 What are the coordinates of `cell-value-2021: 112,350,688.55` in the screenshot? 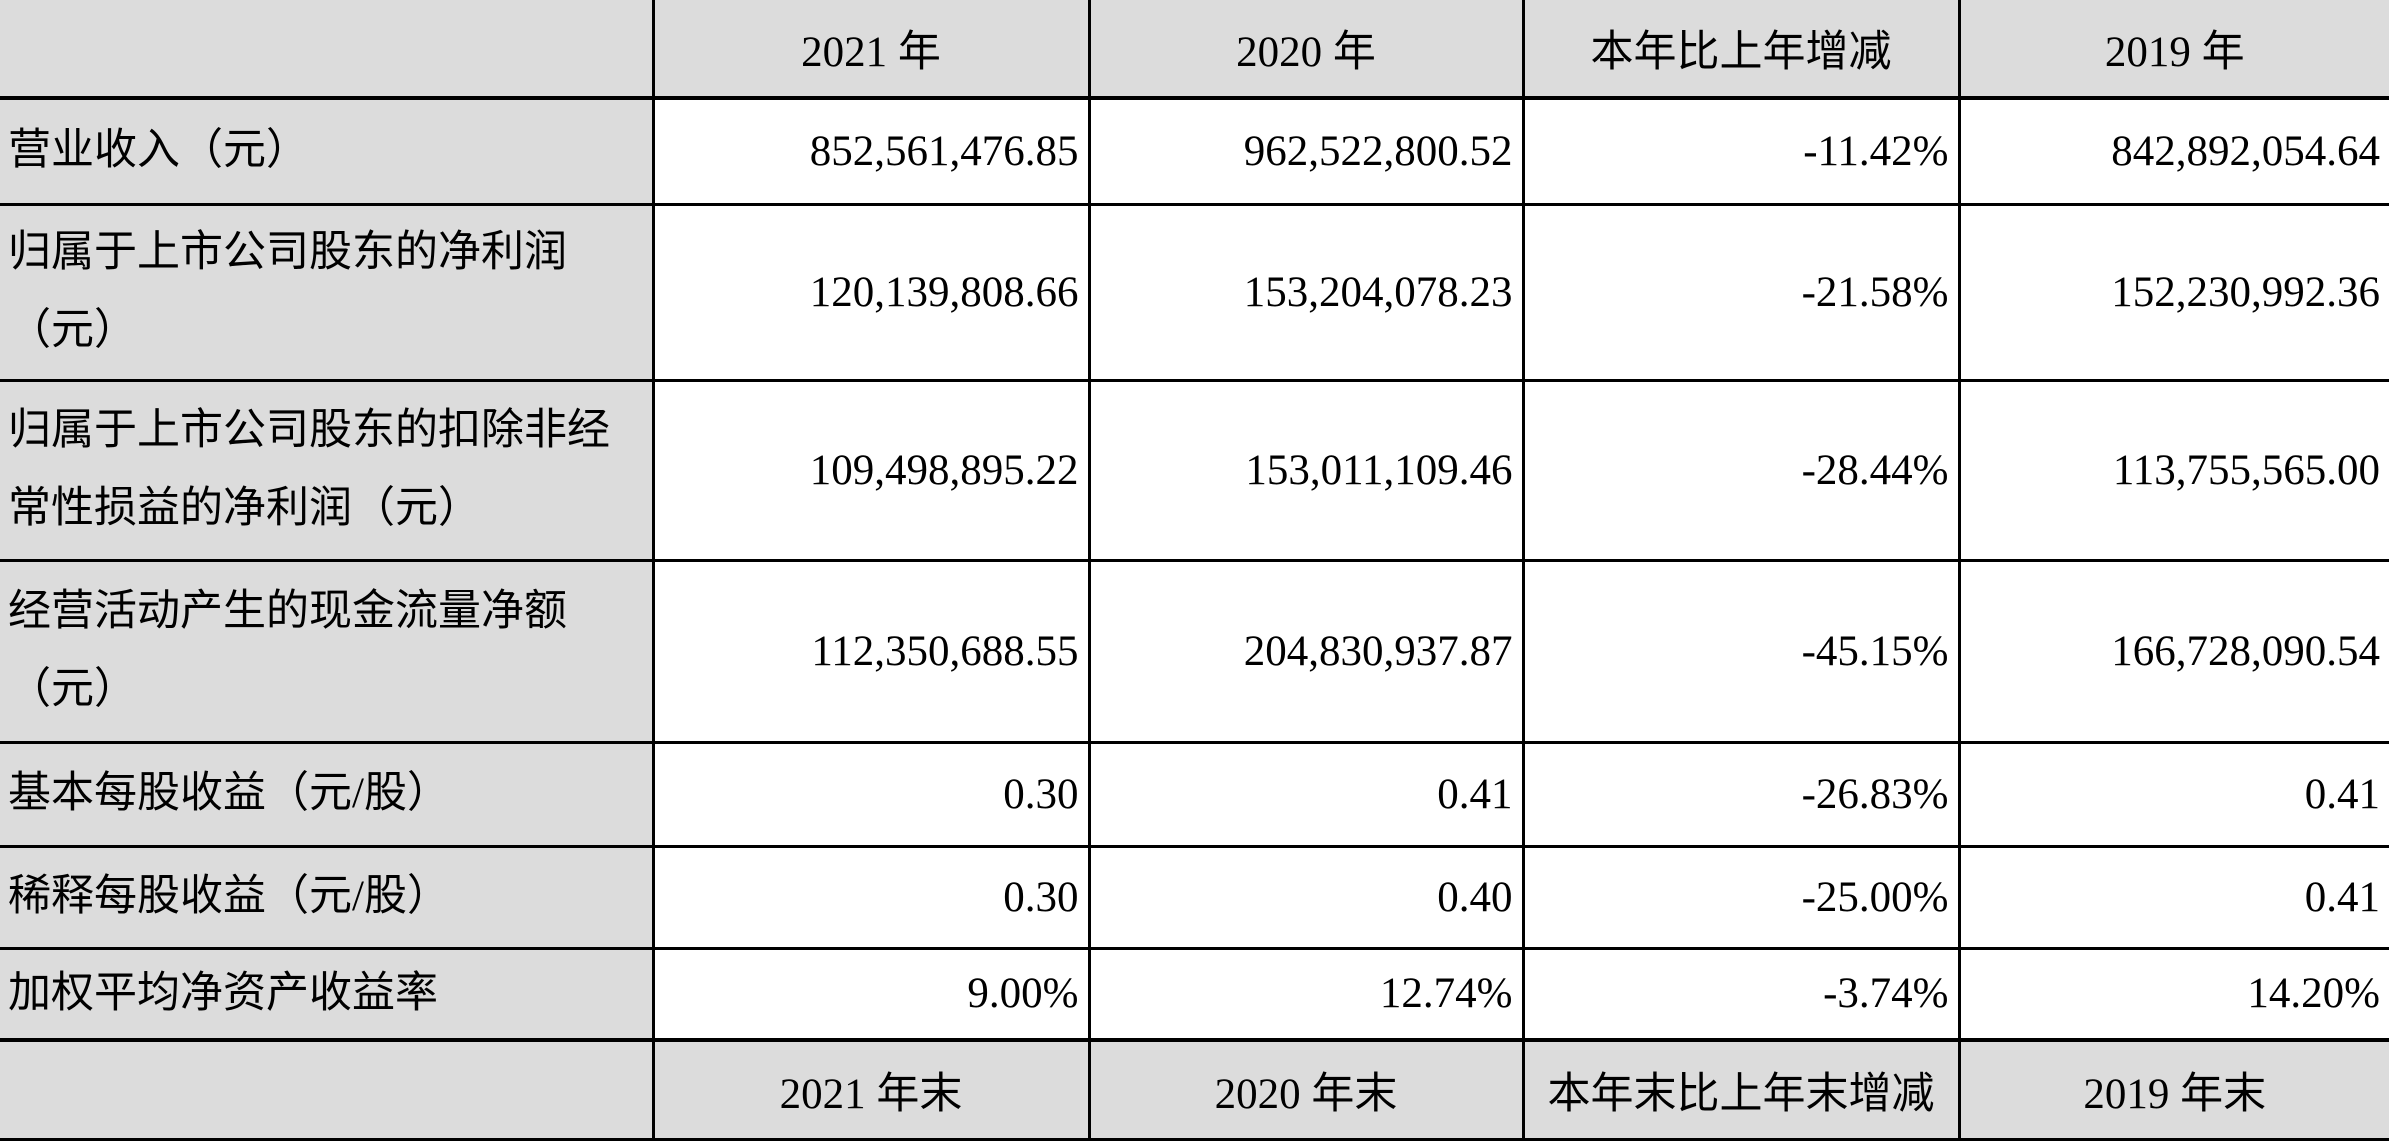 It's located at (871, 651).